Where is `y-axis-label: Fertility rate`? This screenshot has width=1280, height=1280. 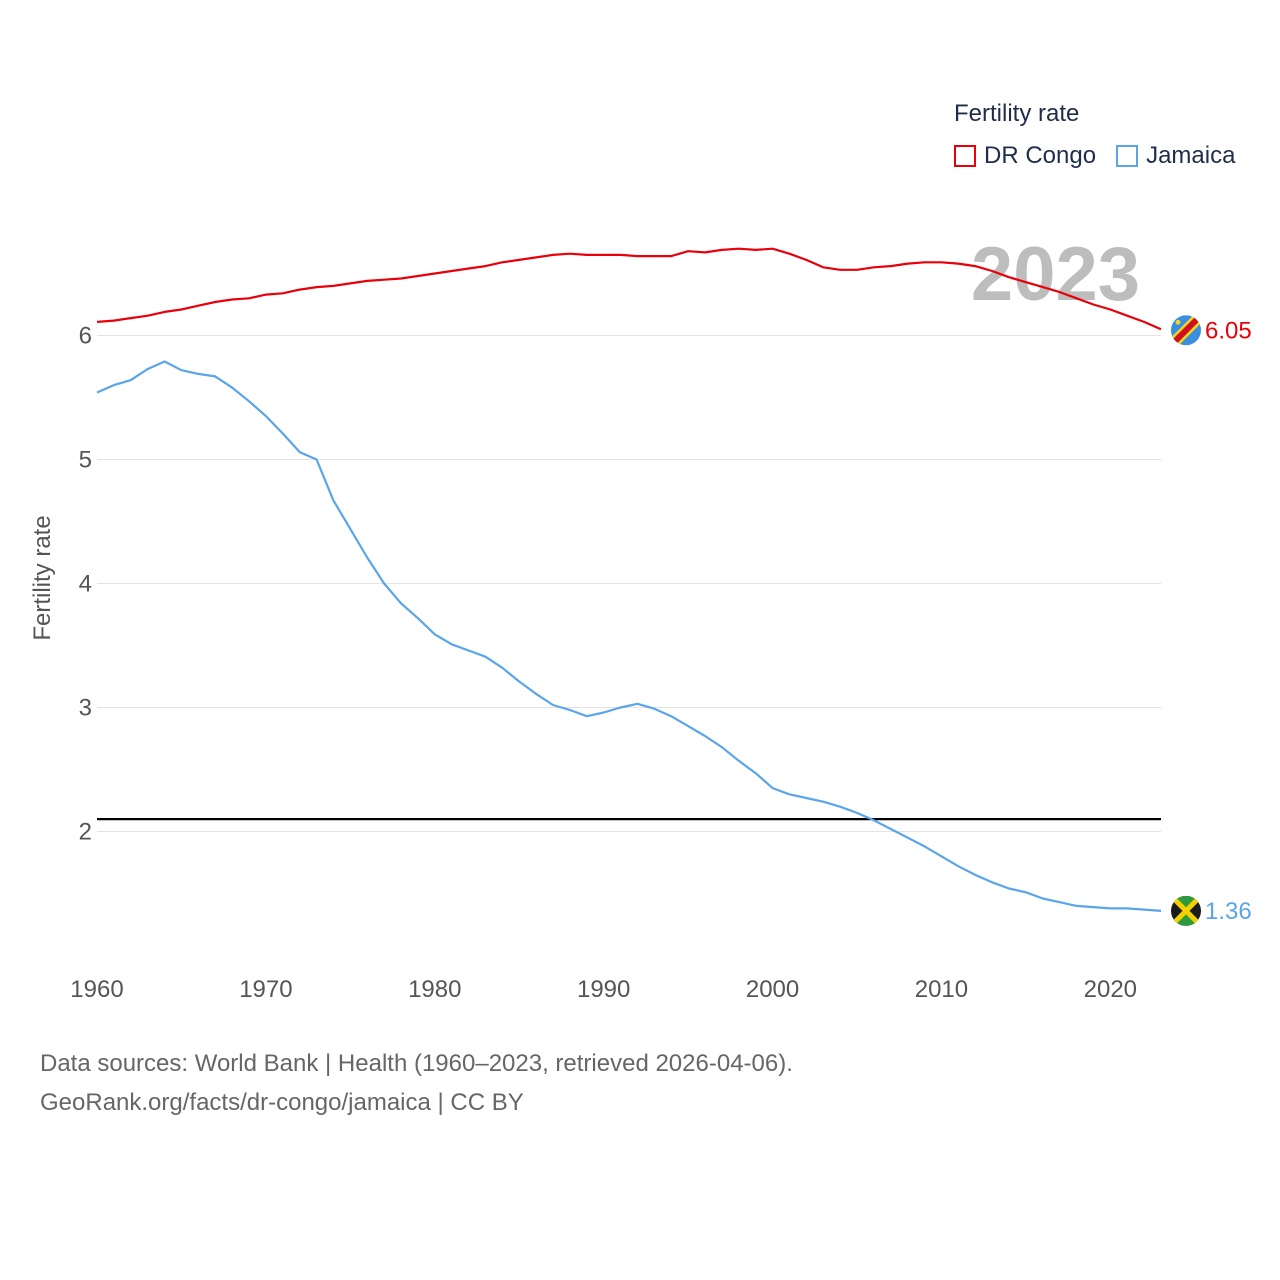 y-axis-label: Fertility rate is located at coordinates (42, 577).